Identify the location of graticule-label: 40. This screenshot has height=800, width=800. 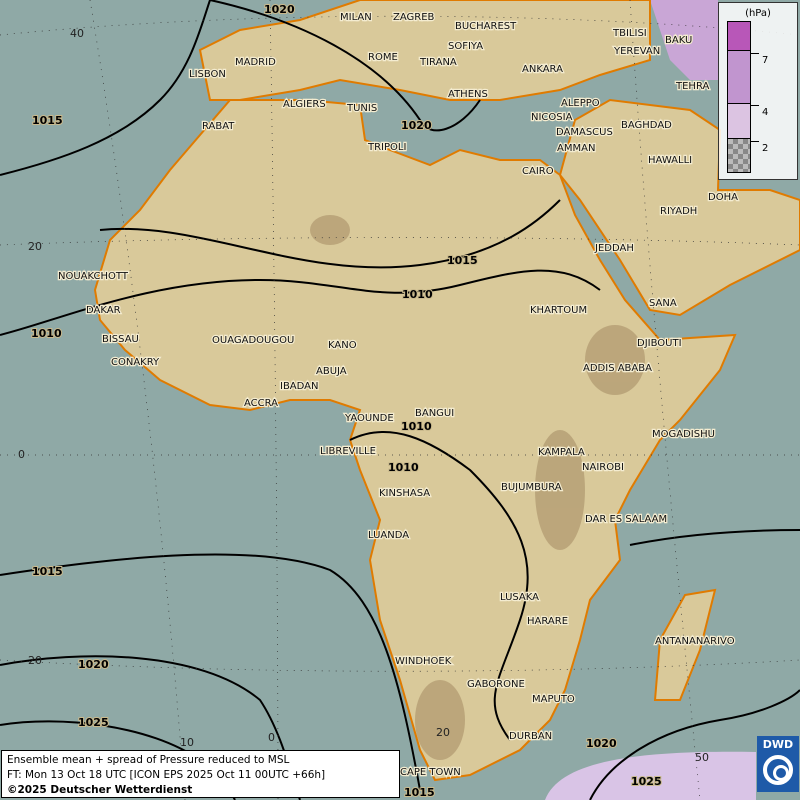
(77, 33).